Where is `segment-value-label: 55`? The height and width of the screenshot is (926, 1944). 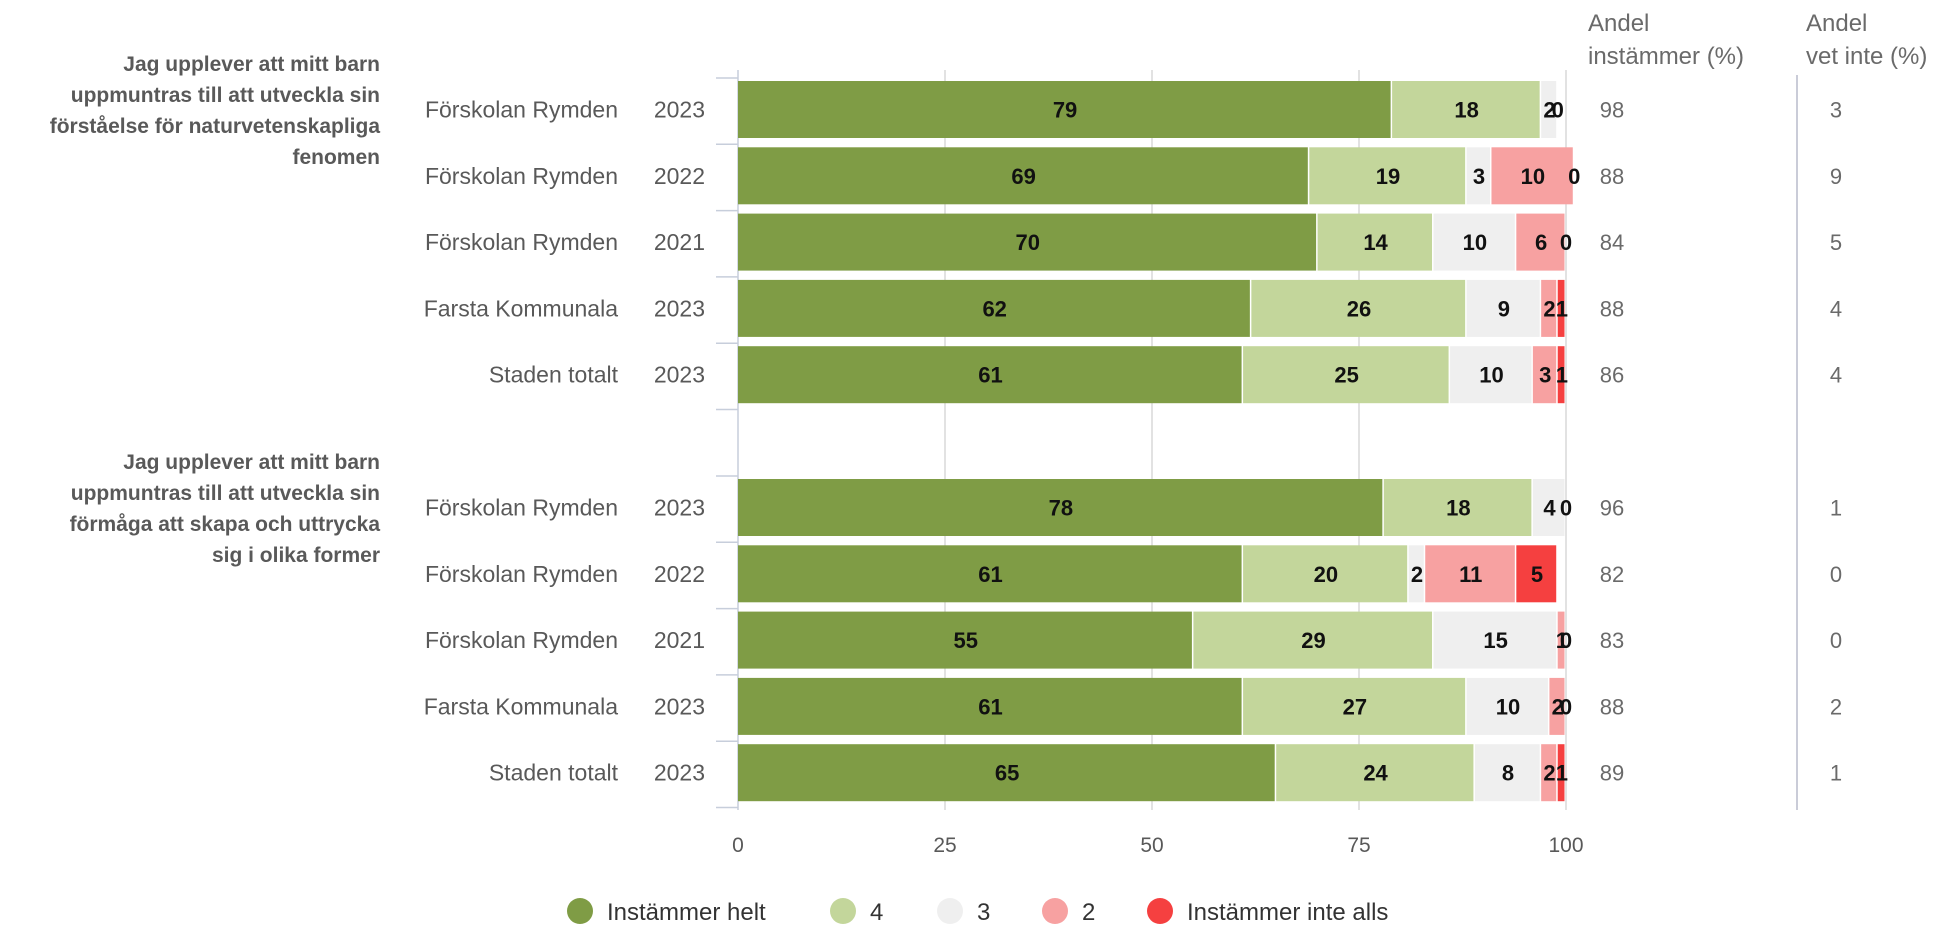 segment-value-label: 55 is located at coordinates (965, 640).